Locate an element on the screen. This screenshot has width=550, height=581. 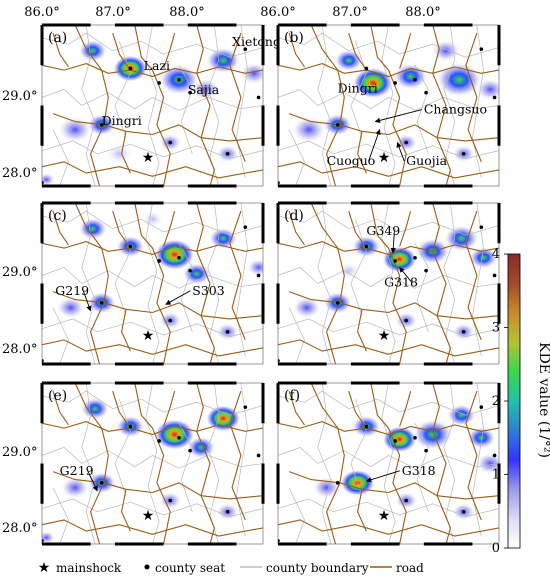
legend-road-label: road is located at coordinates (410, 568).